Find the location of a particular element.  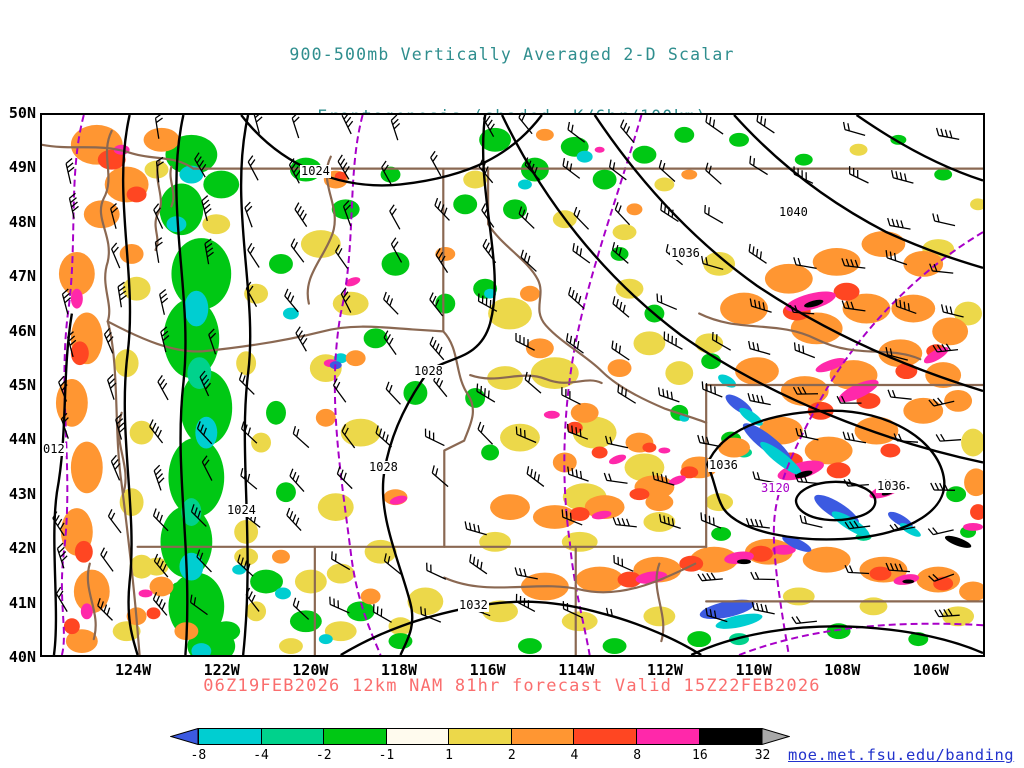

y-label: 47N is located at coordinates (22, 276).